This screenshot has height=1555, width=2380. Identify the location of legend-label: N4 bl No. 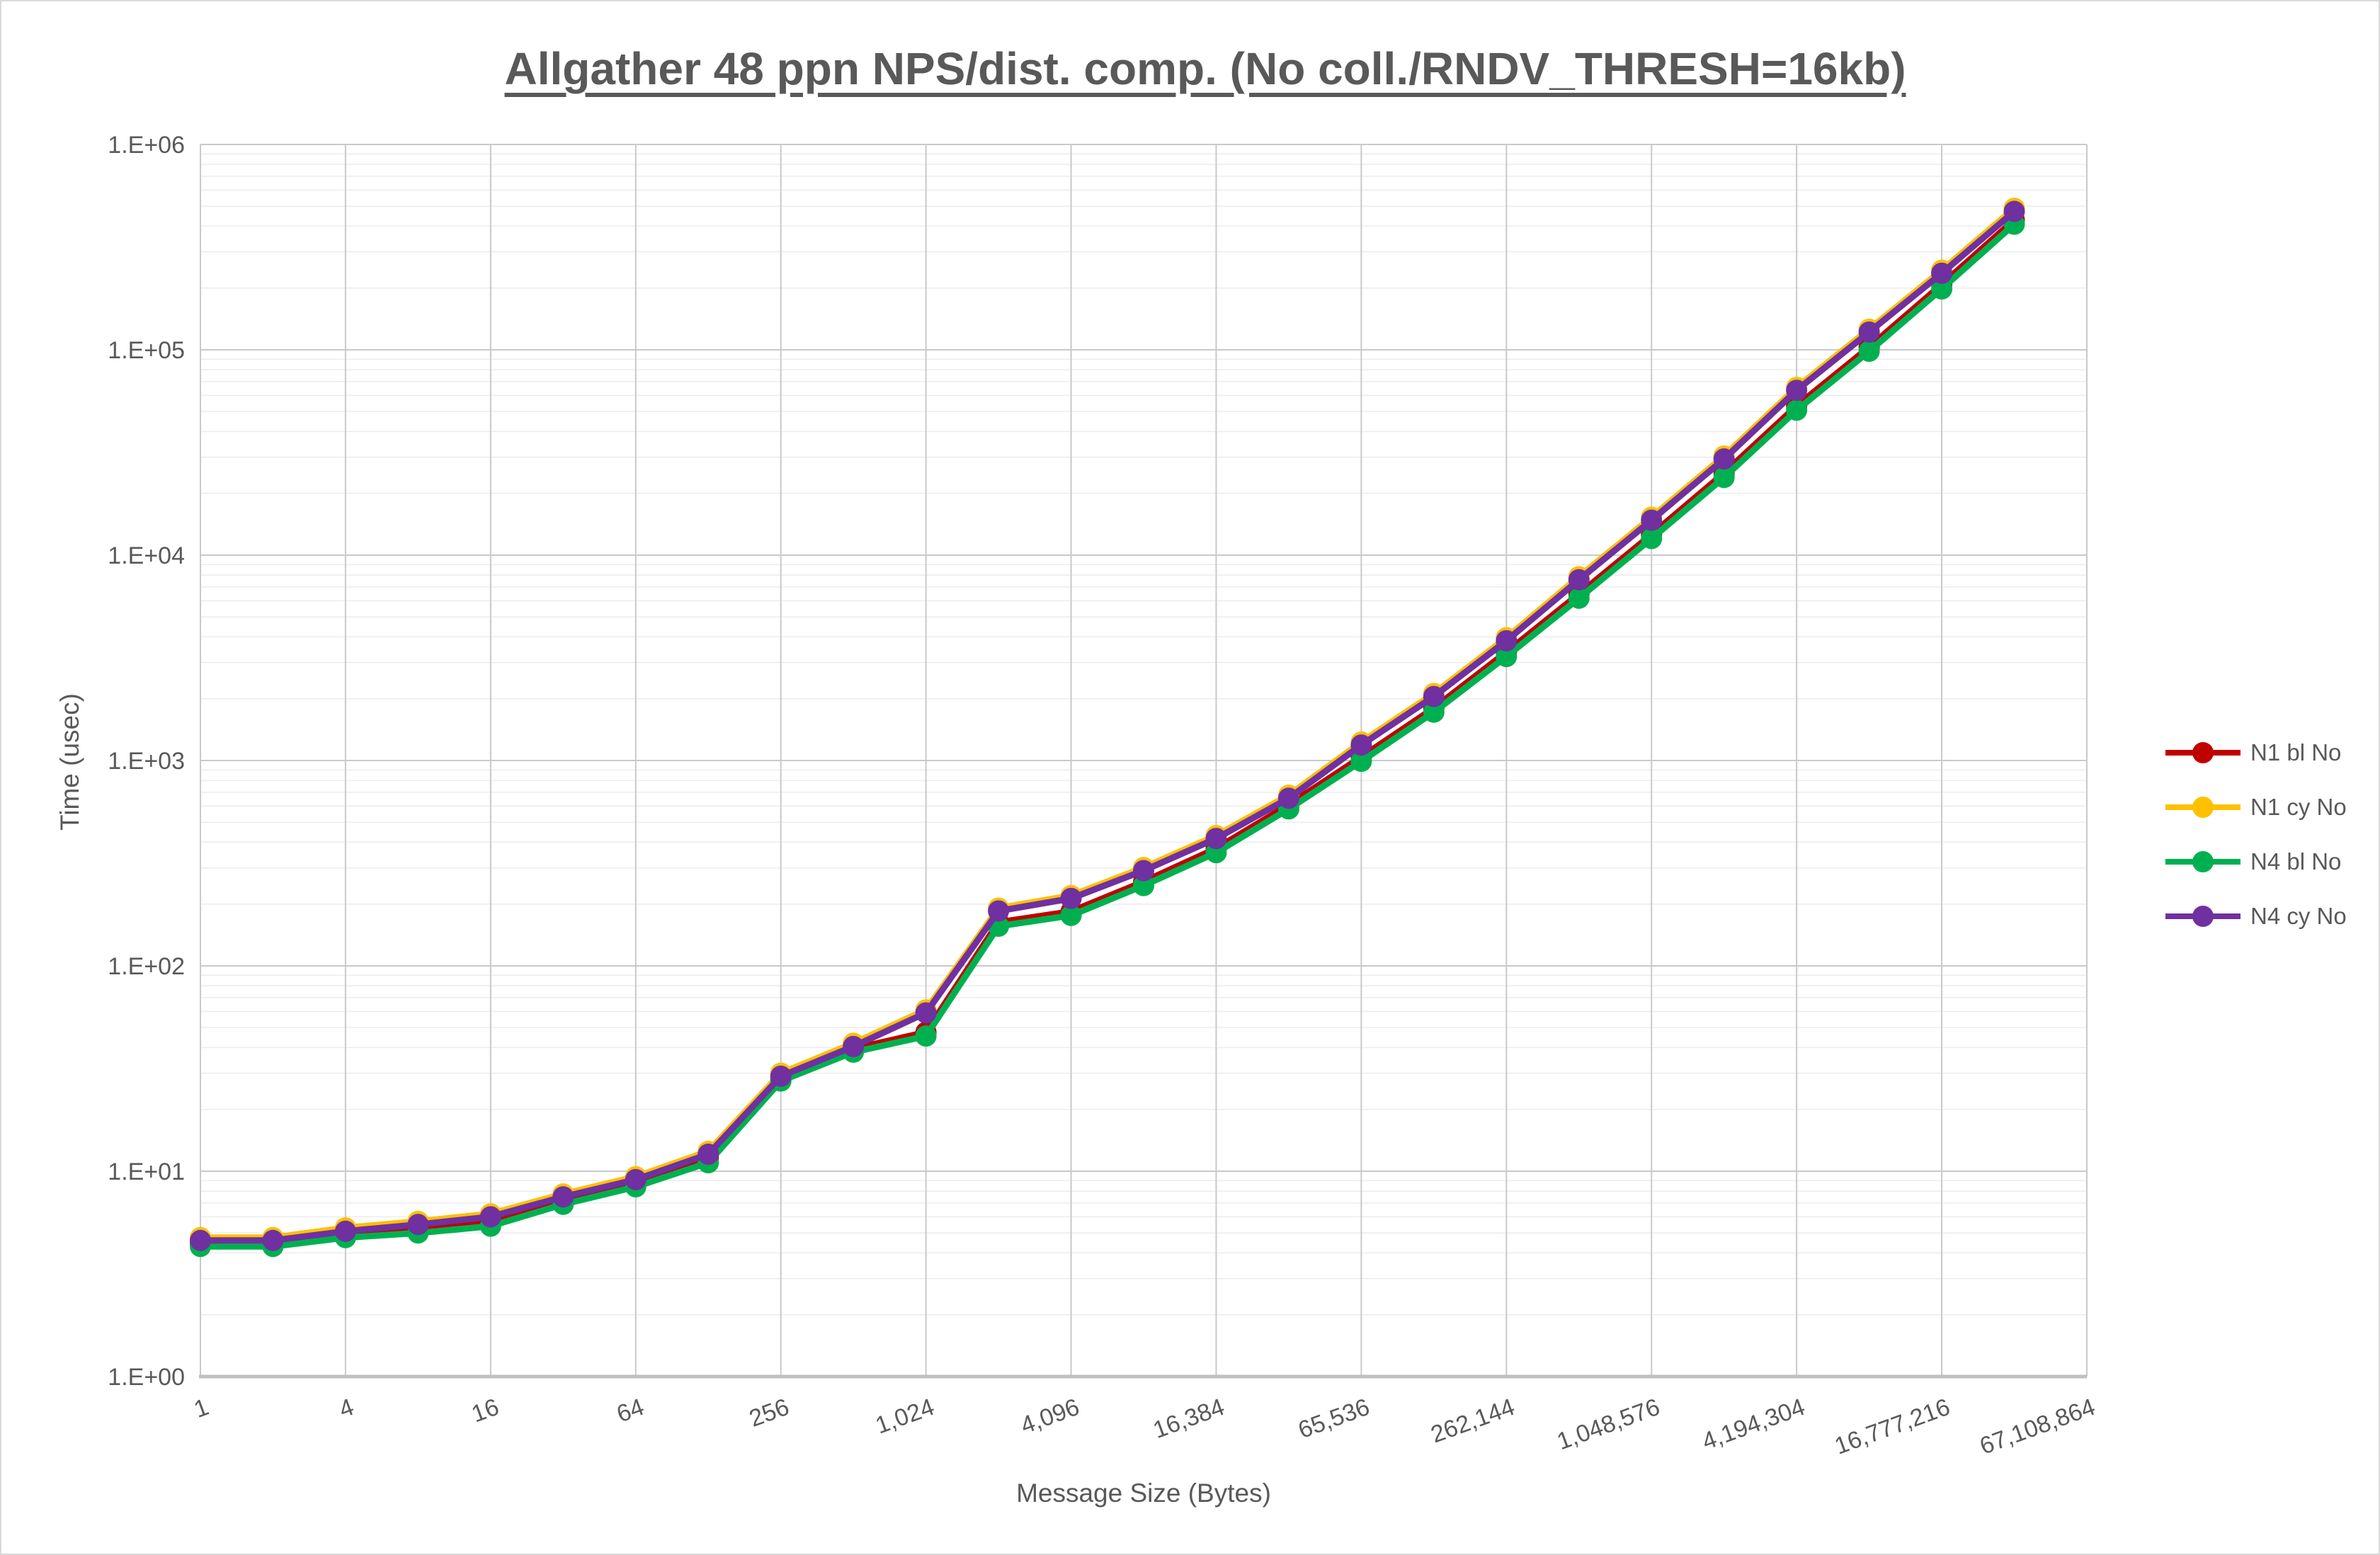
(2296, 862).